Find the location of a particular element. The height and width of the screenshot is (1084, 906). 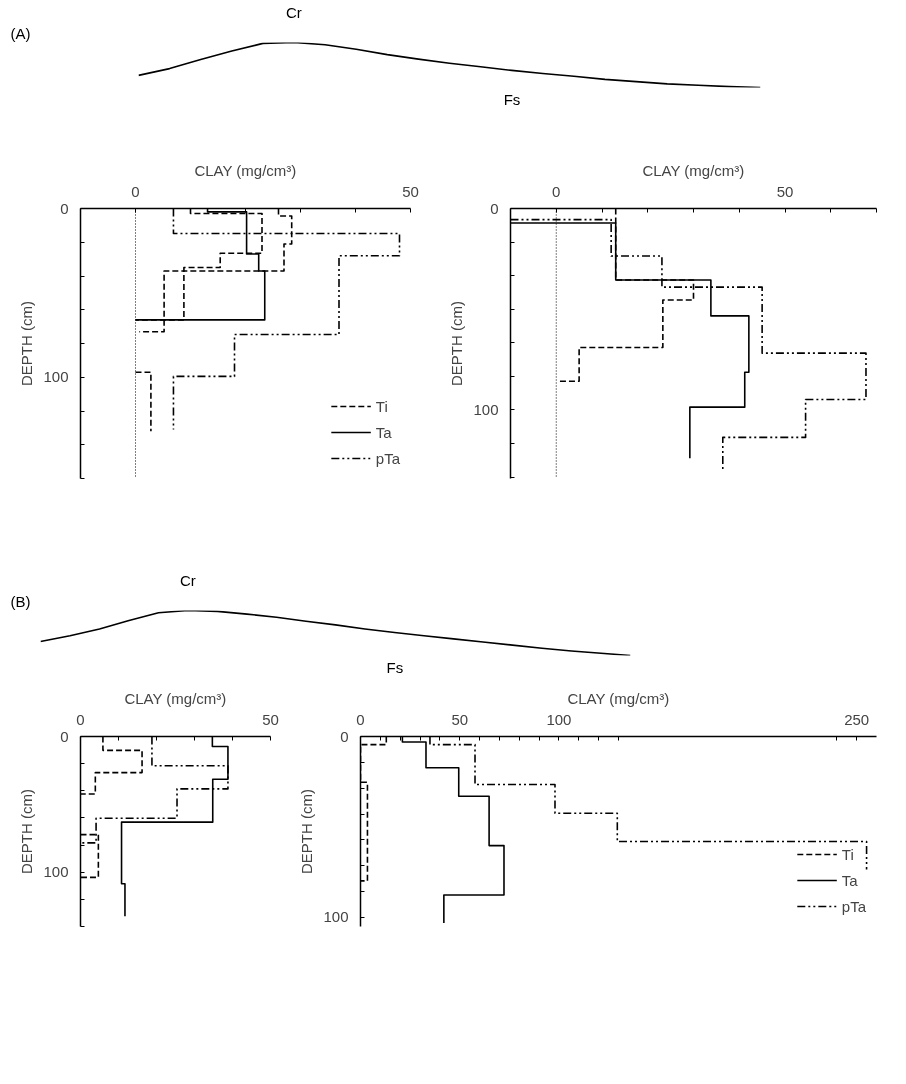

x-tick-label: 100 is located at coordinates (559, 719).